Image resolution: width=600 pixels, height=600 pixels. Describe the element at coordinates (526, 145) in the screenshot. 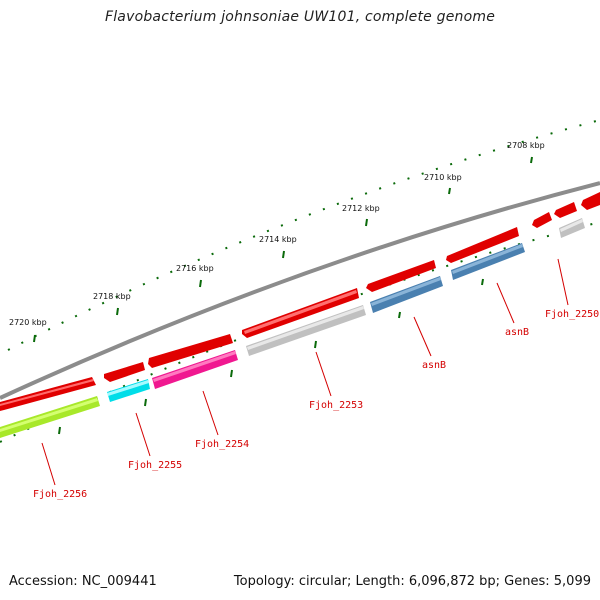

I see `scale-label-2708: 2708 kbp` at that location.